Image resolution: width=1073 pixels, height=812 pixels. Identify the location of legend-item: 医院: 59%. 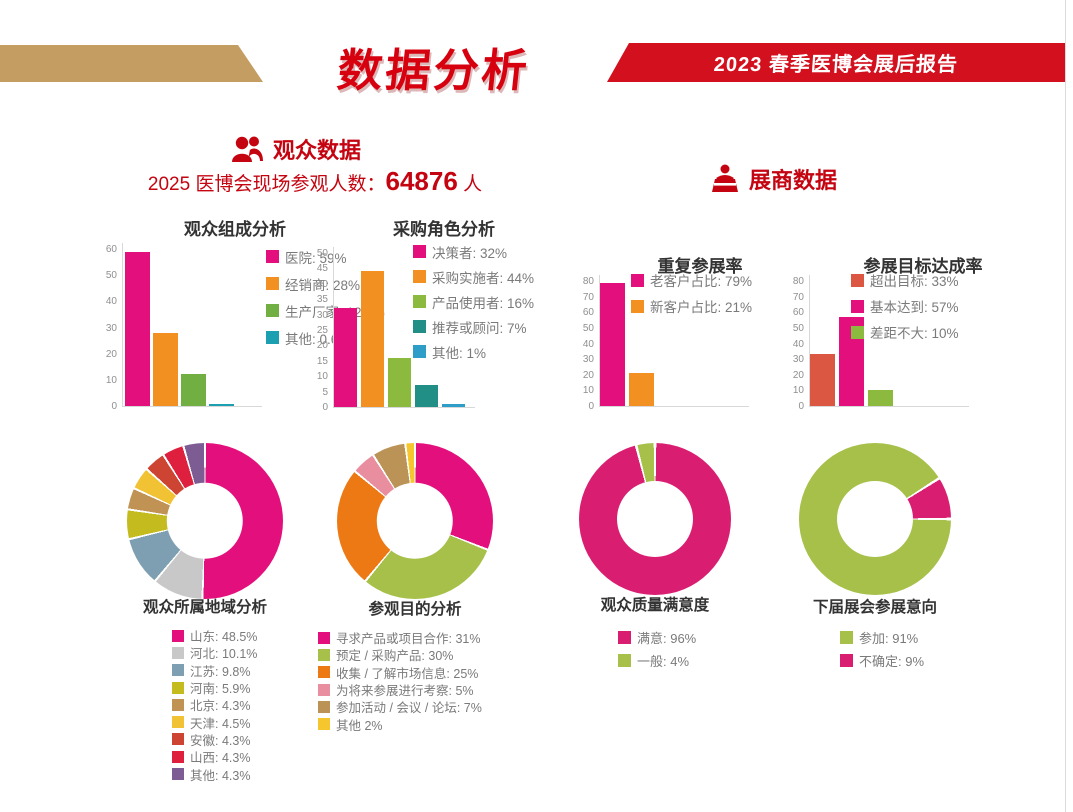
(325, 256).